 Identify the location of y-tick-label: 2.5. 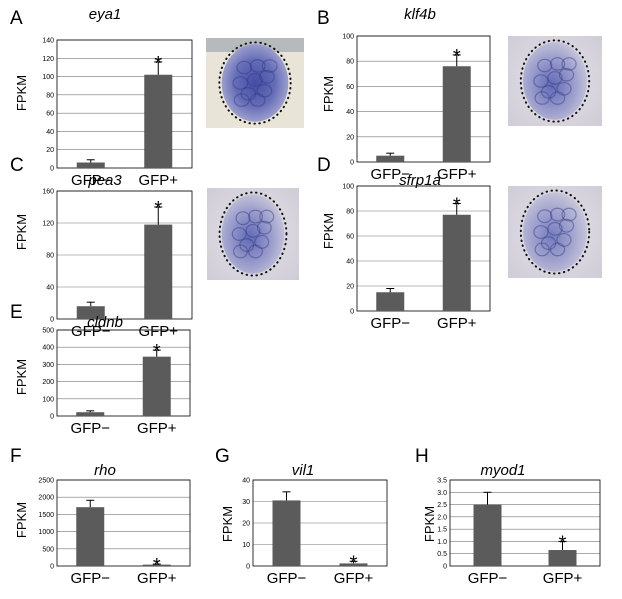
(442, 505).